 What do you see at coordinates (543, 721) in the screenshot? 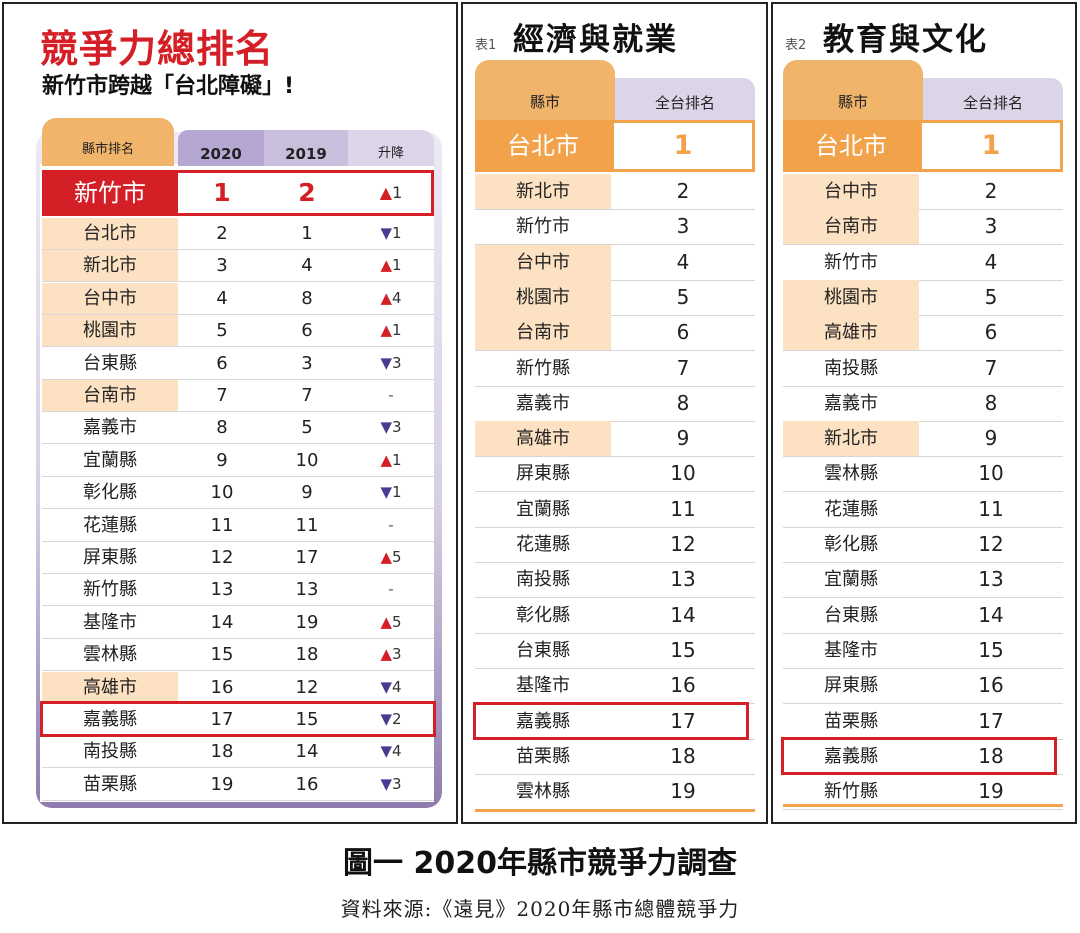
I see `row-city-name: 嘉義縣` at bounding box center [543, 721].